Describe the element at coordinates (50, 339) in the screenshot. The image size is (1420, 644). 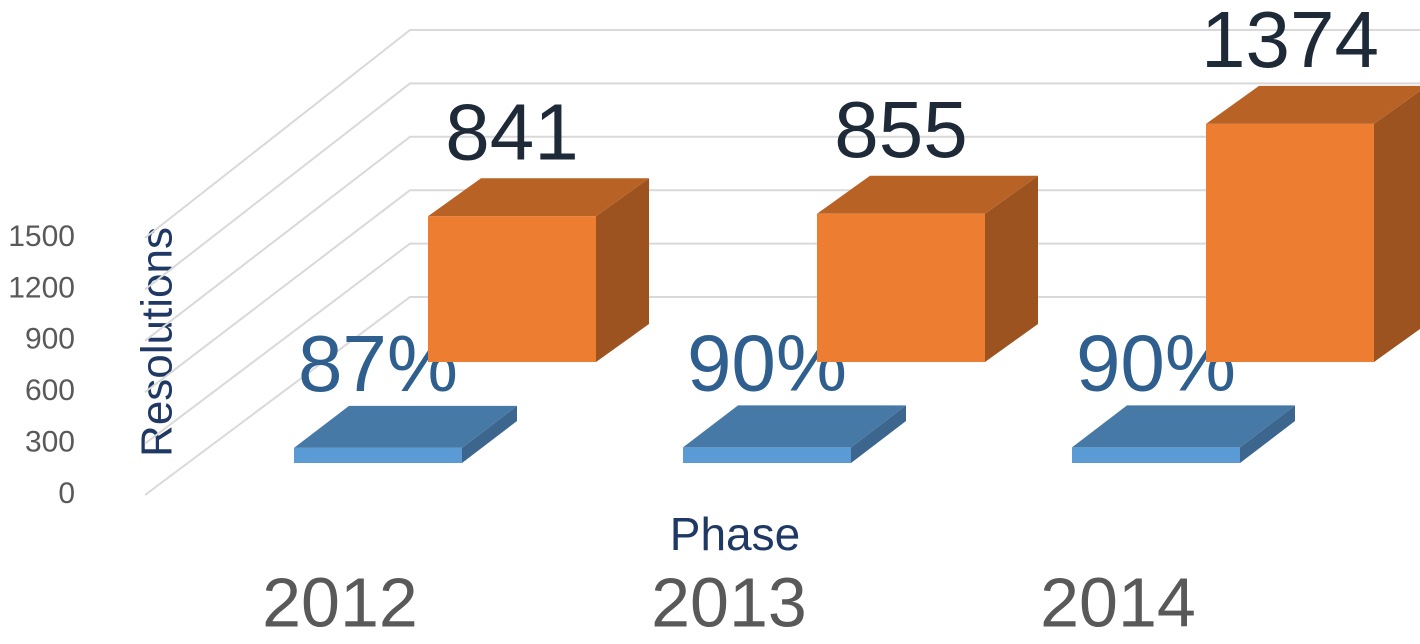
I see `y-tick-label: 900` at that location.